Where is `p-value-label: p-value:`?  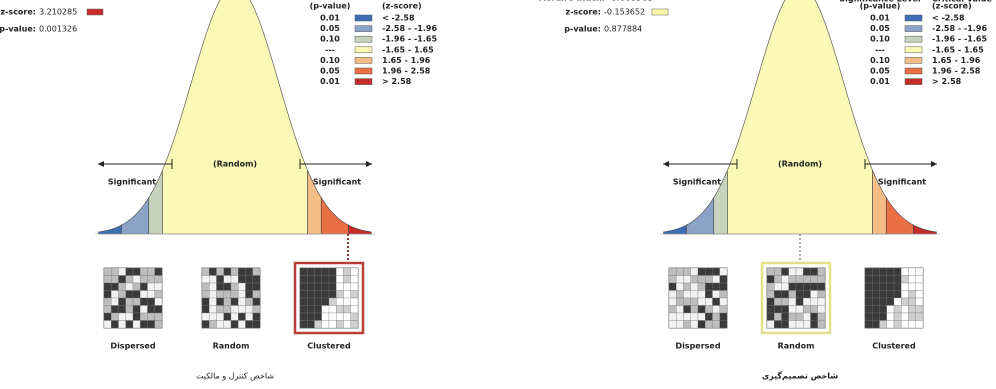 p-value-label: p-value: is located at coordinates (18, 29).